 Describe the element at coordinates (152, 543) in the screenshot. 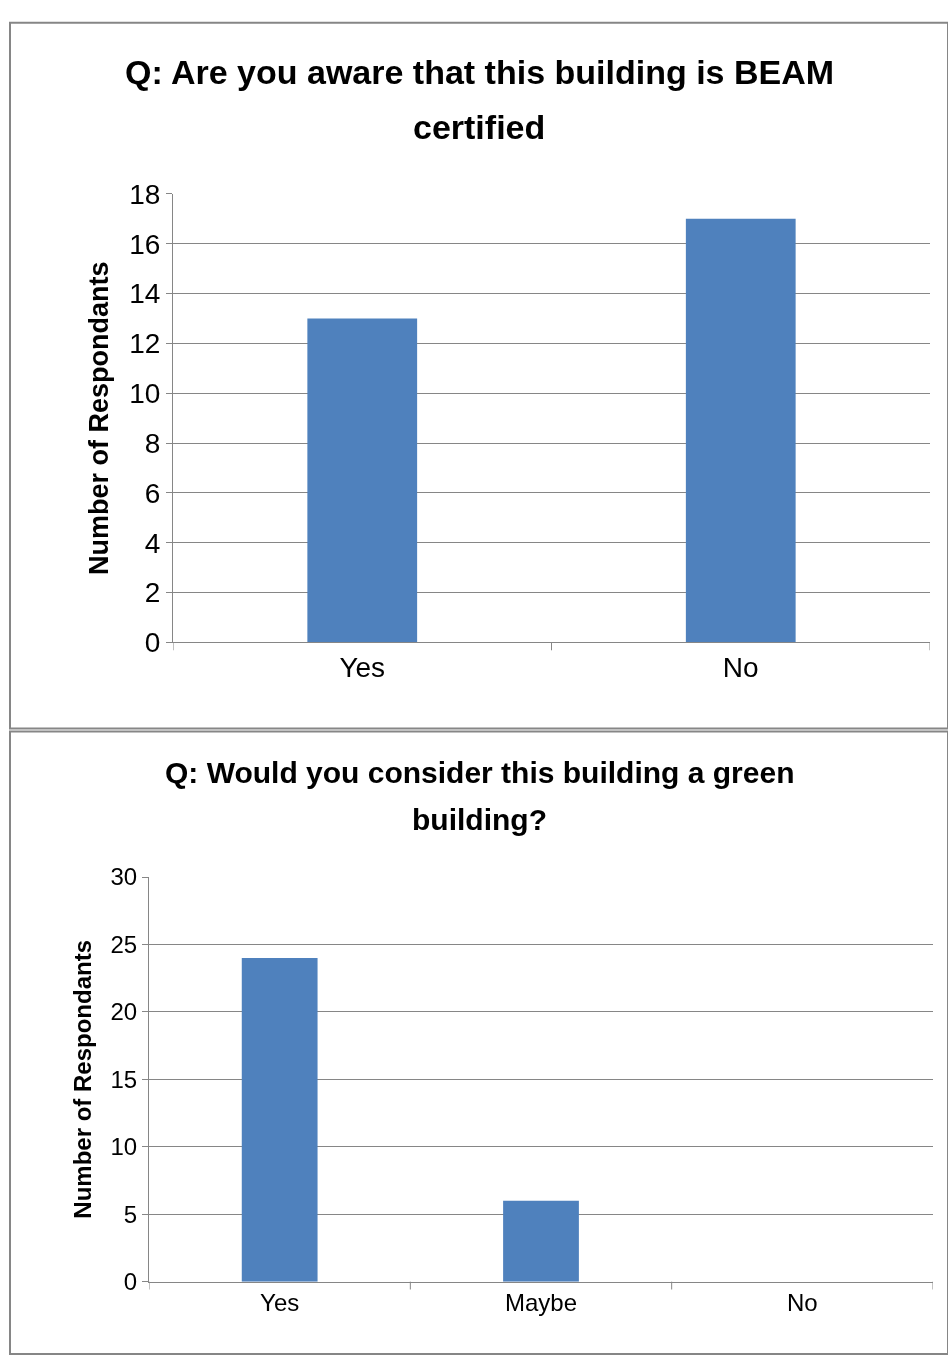

I see `y-tick-label: 4` at that location.